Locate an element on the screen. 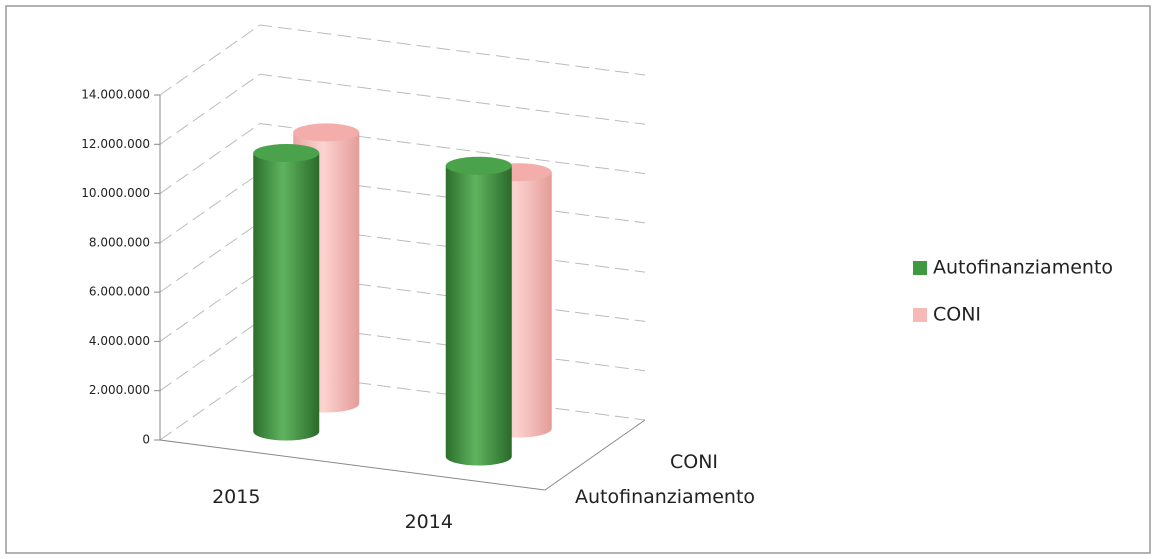 This screenshot has height=559, width=1156. depth-label: Autofinanziamento is located at coordinates (665, 497).